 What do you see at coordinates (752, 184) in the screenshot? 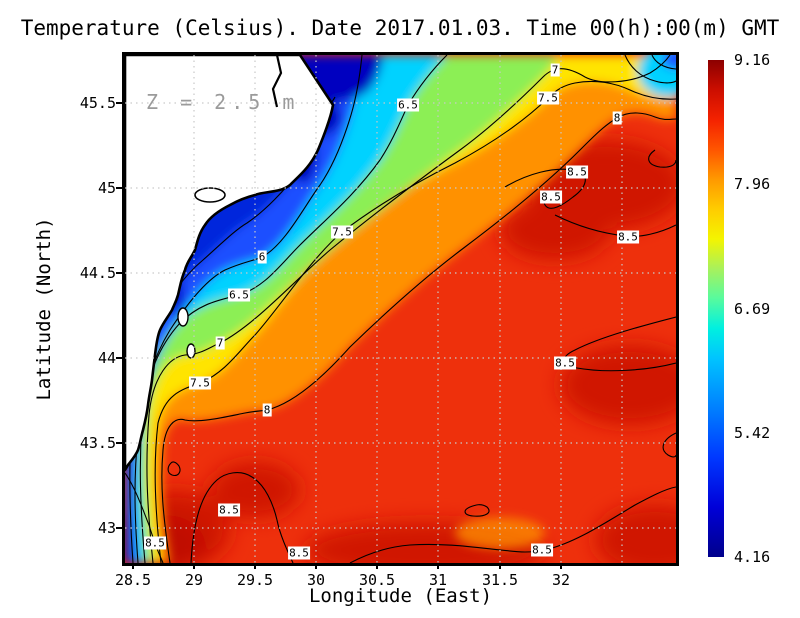
I see `colorbar-tick-label: 7.96` at bounding box center [752, 184].